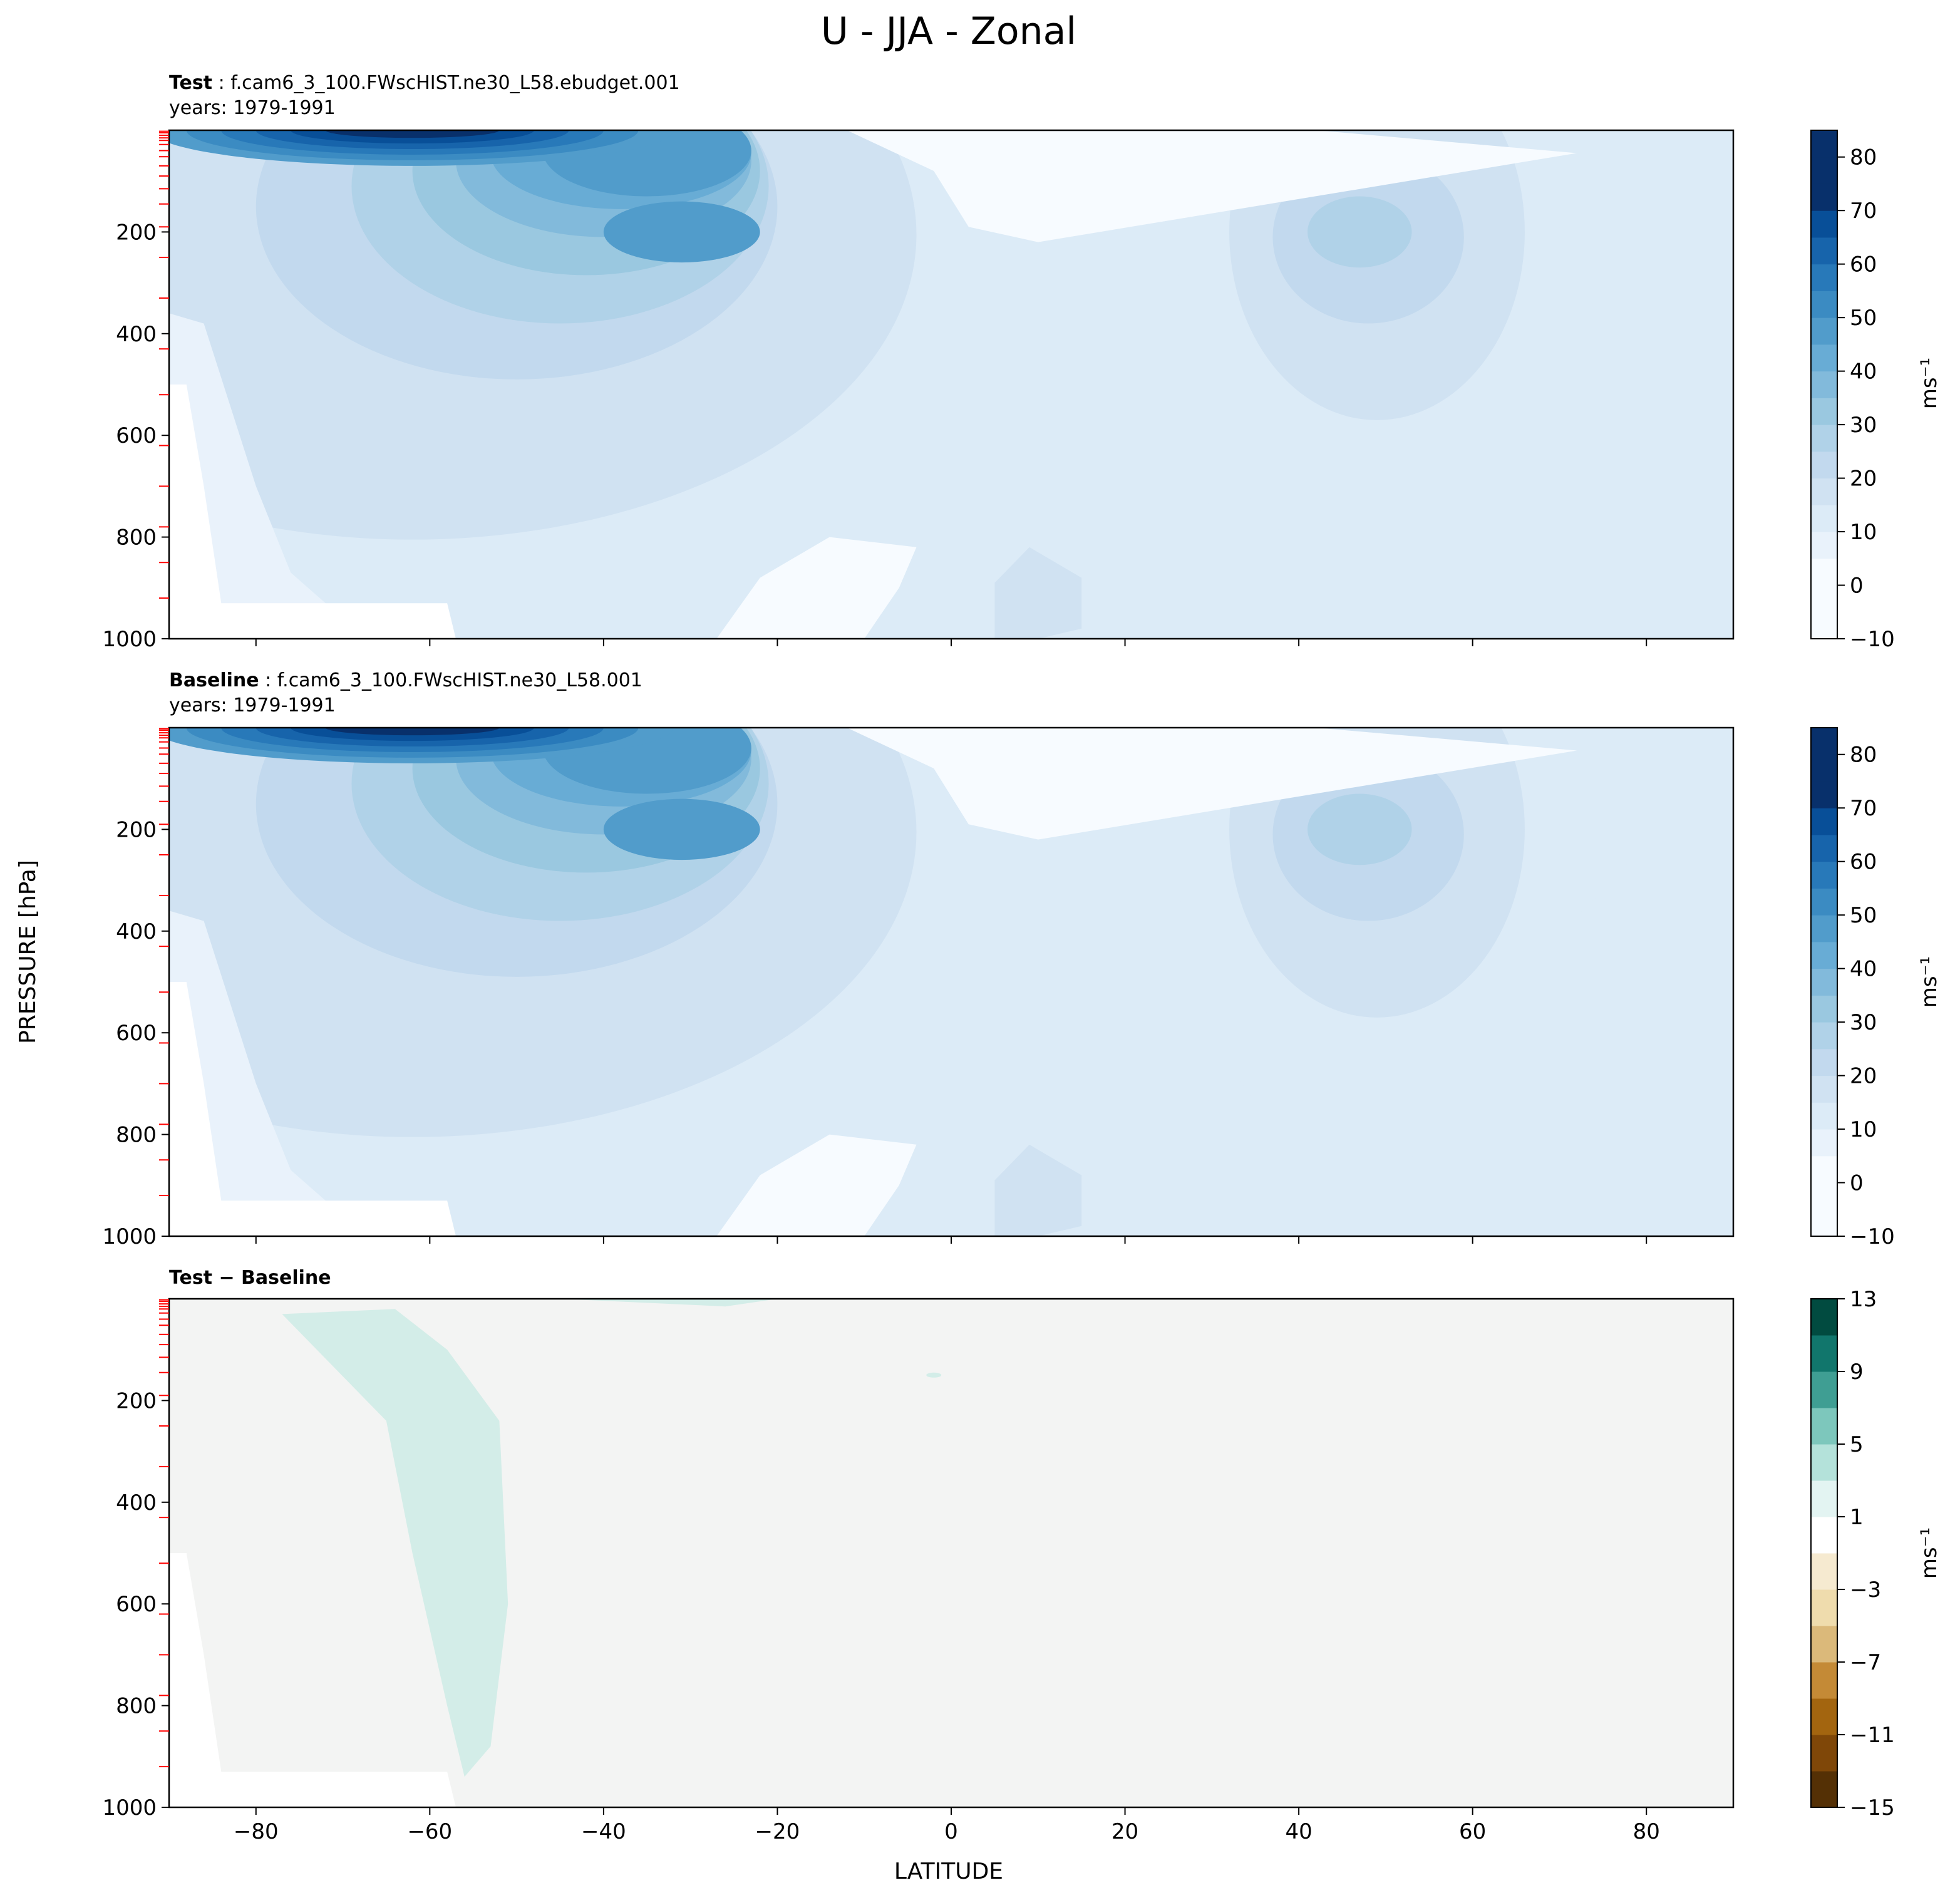 Image resolution: width=1960 pixels, height=1900 pixels. What do you see at coordinates (214, 680) in the screenshot?
I see `panel-baseline-title-bold: Baseline` at bounding box center [214, 680].